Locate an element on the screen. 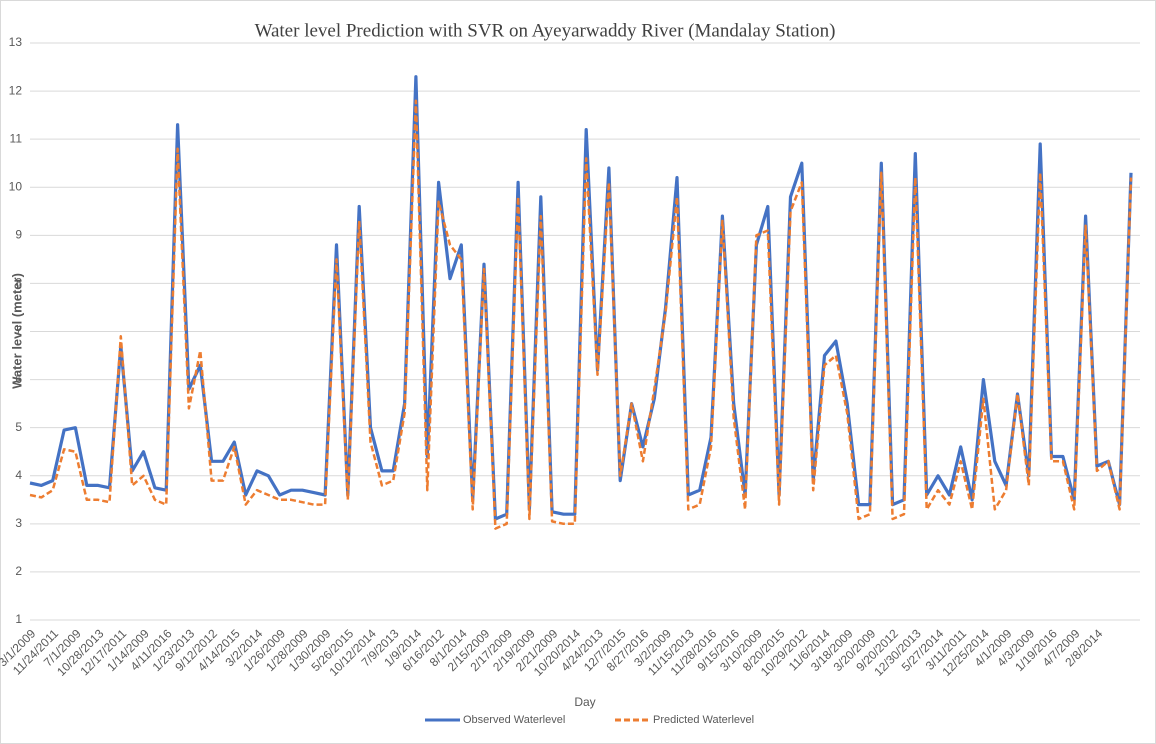 The width and height of the screenshot is (1156, 744). y-tick-label: 2 is located at coordinates (18, 571).